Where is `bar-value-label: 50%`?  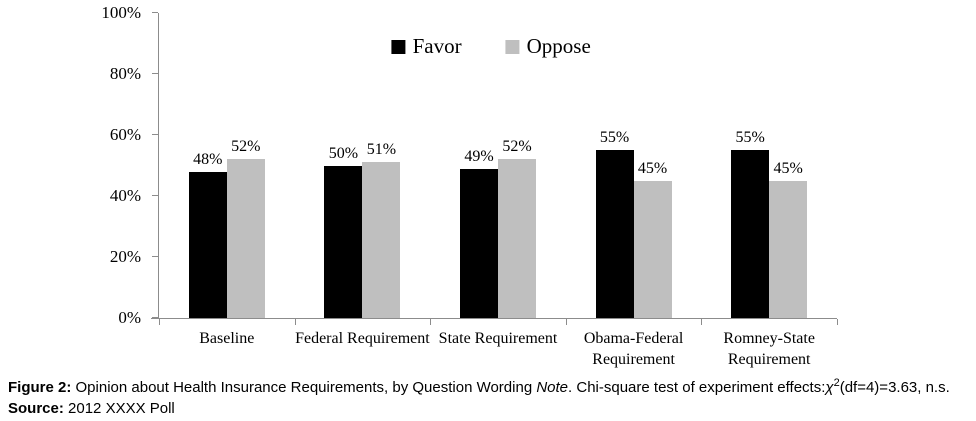 bar-value-label: 50% is located at coordinates (343, 153).